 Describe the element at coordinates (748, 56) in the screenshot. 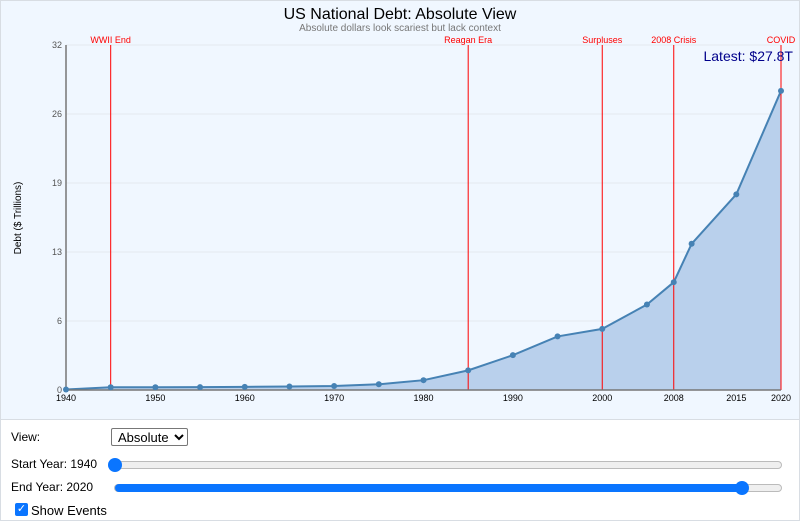

I see `latest-annotation: Latest: $27.8T` at that location.